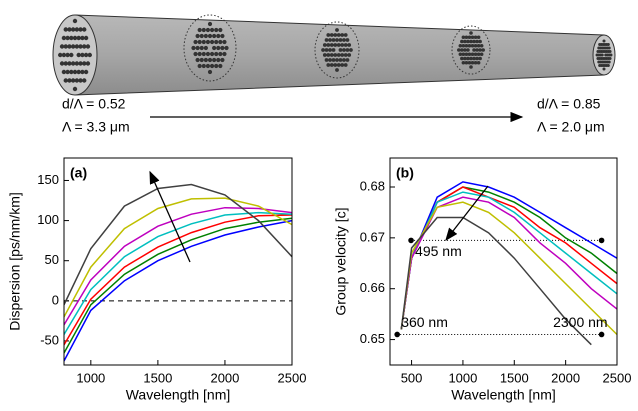  Describe the element at coordinates (78, 173) in the screenshot. I see `panel-label: (a)` at that location.